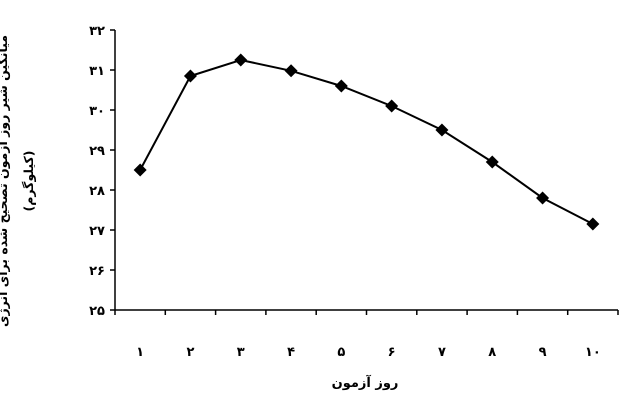  I want to click on x-tick-label: ۶, so click(392, 352).